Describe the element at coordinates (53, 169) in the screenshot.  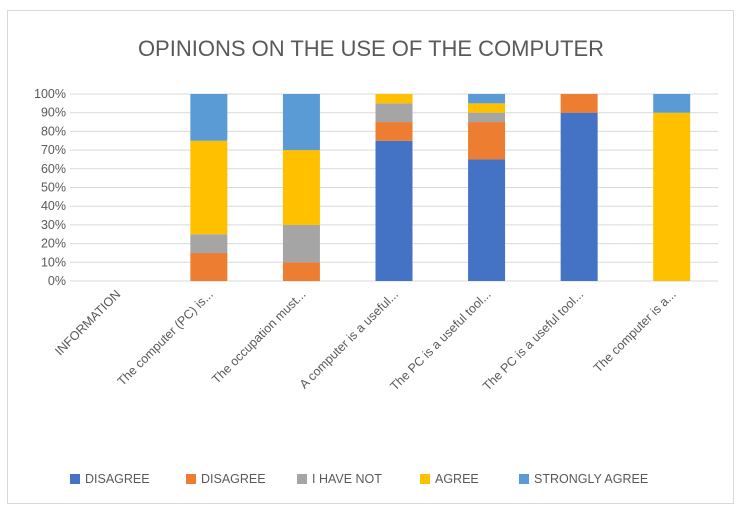
I see `y-tick-label: 60%` at that location.